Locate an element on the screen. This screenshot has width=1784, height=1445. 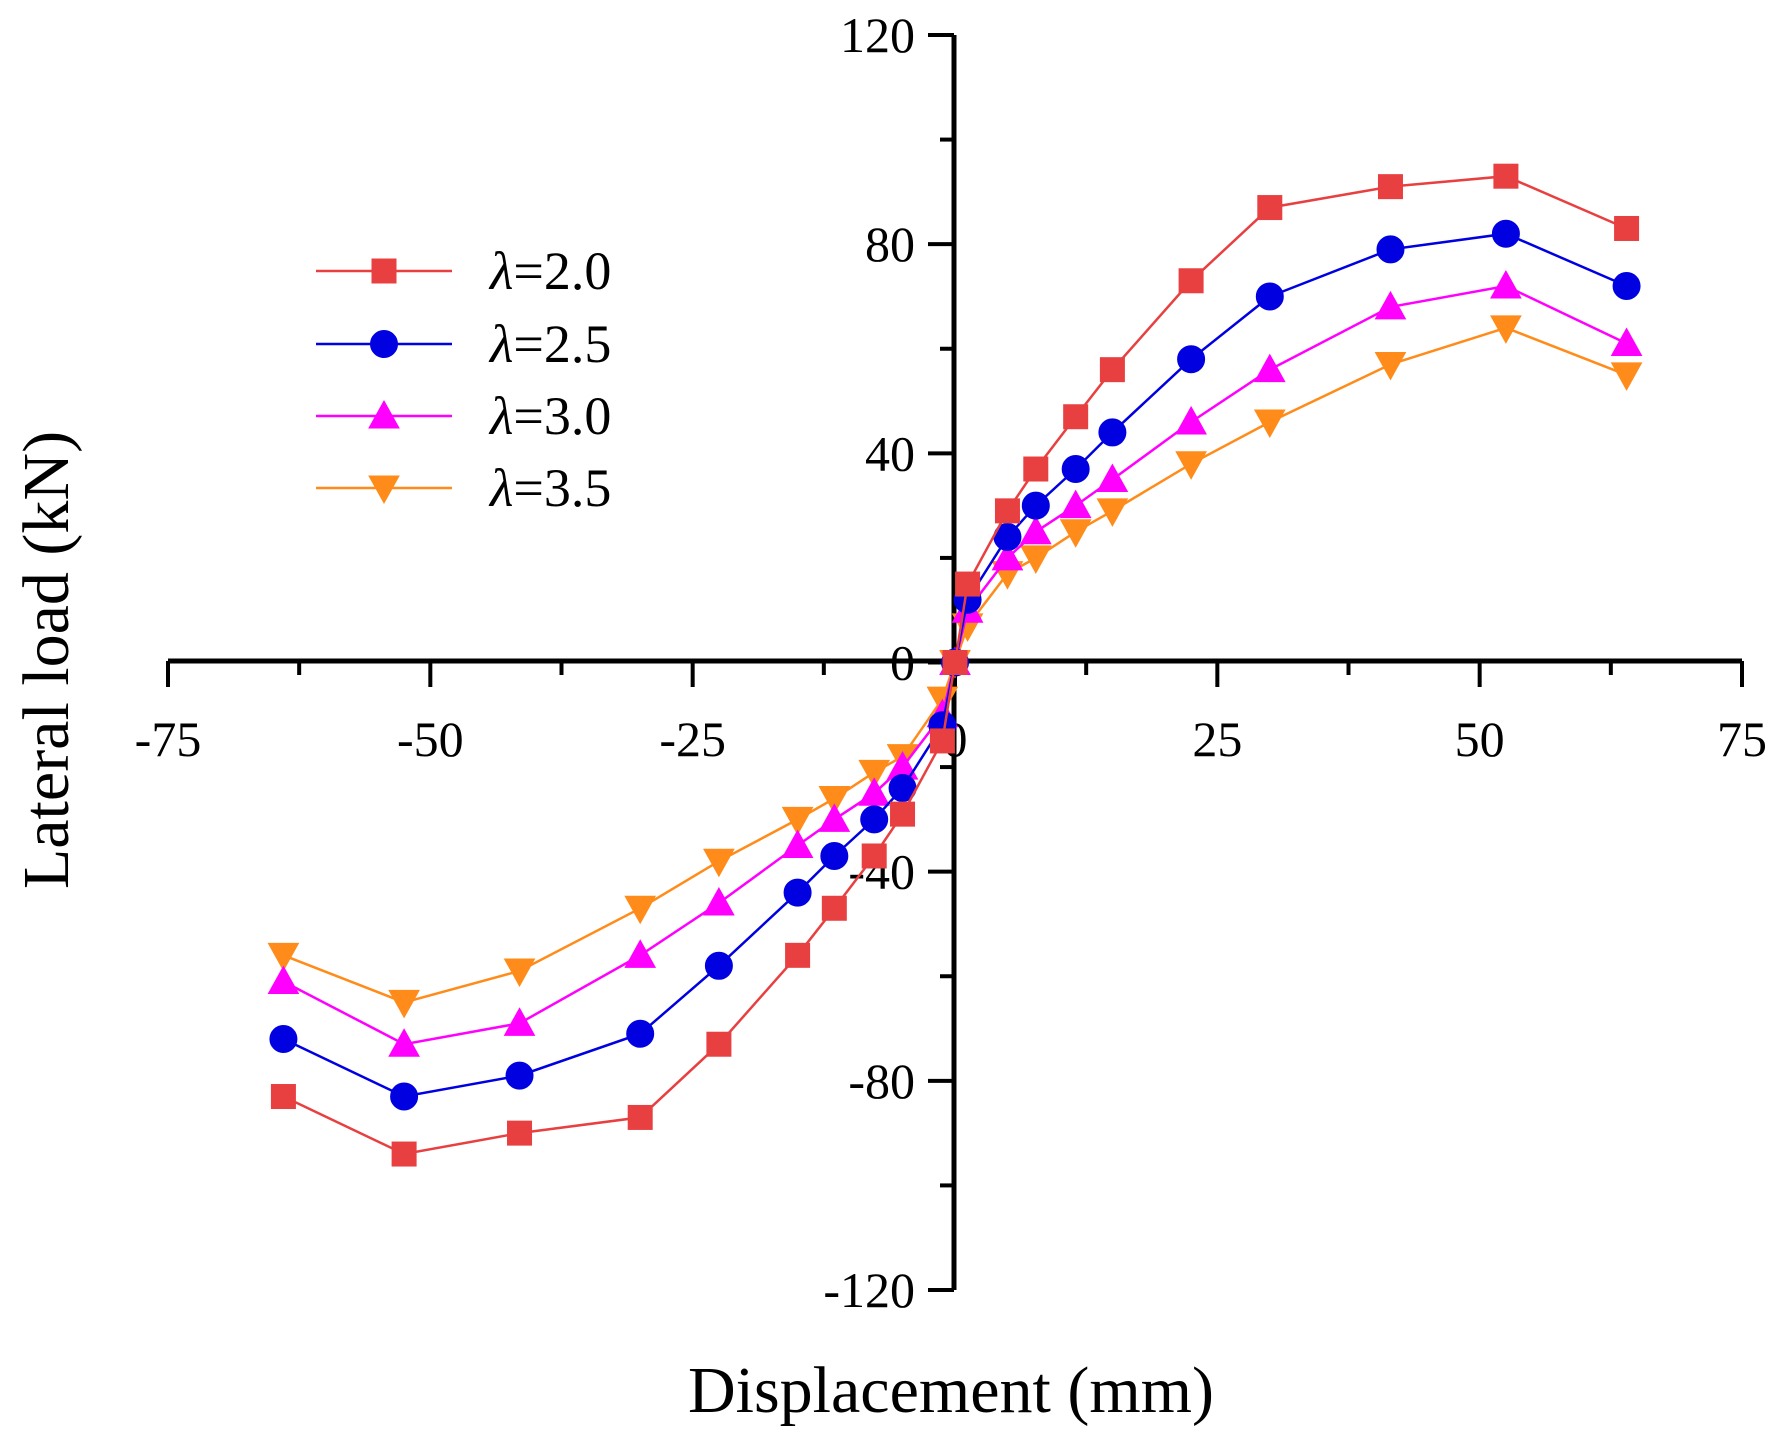
y-axis-title: Lateral load (kN) is located at coordinates (46, 660).